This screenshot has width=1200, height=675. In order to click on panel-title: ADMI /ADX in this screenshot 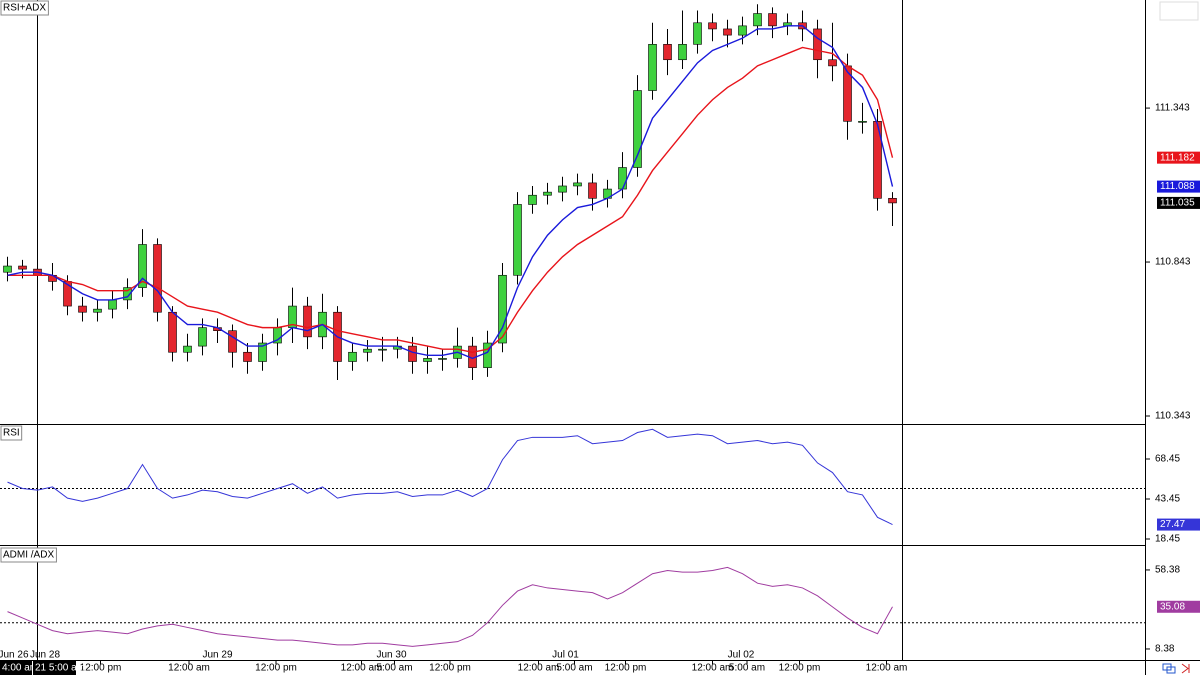, I will do `click(28, 555)`.